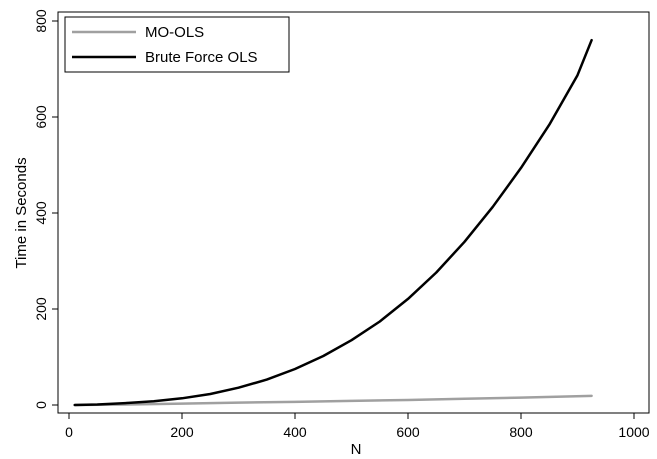 The height and width of the screenshot is (459, 657). Describe the element at coordinates (69, 432) in the screenshot. I see `x-tick-label: 0` at that location.